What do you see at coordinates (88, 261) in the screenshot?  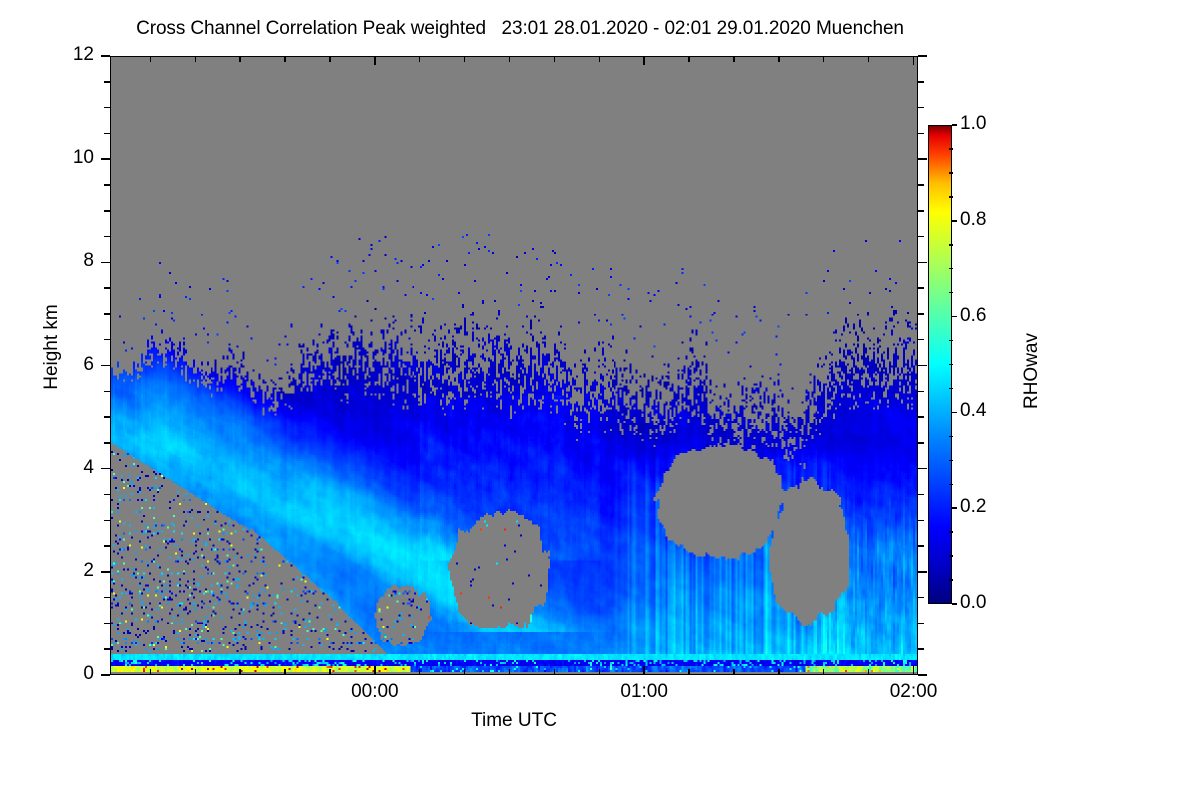 I see `y-tick-label: 8` at bounding box center [88, 261].